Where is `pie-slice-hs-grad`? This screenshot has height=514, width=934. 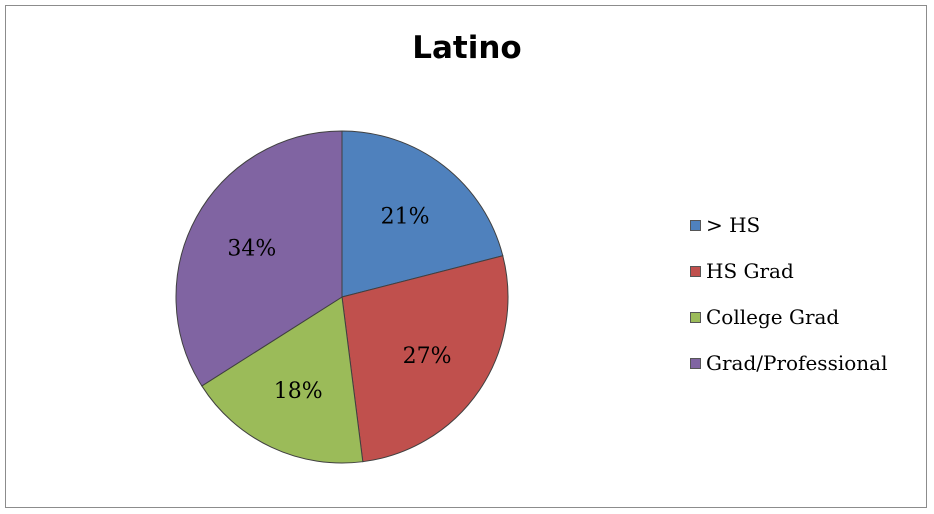
pie-slice-hs-grad is located at coordinates (425, 359).